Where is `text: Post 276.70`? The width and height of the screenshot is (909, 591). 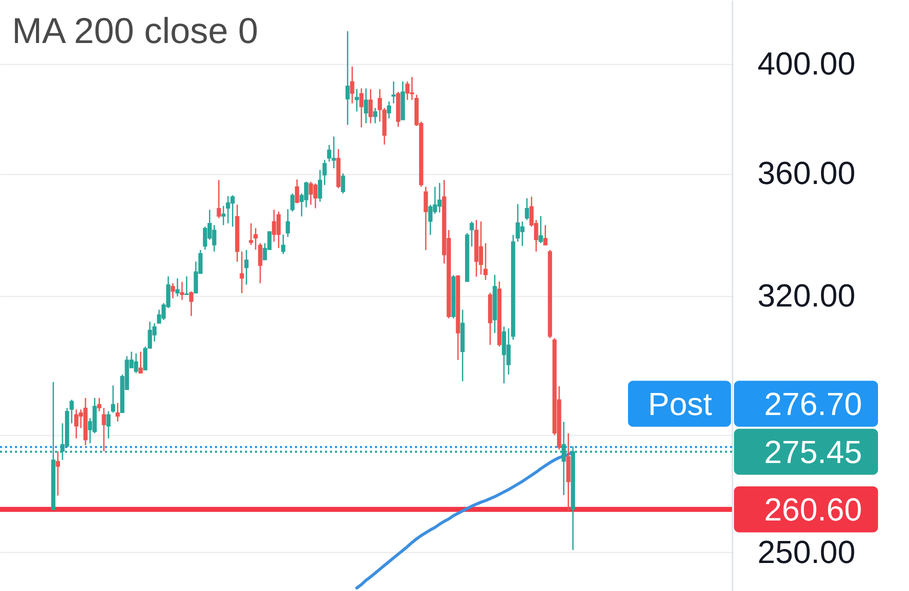
text: Post 276.70 is located at coordinates (755, 404).